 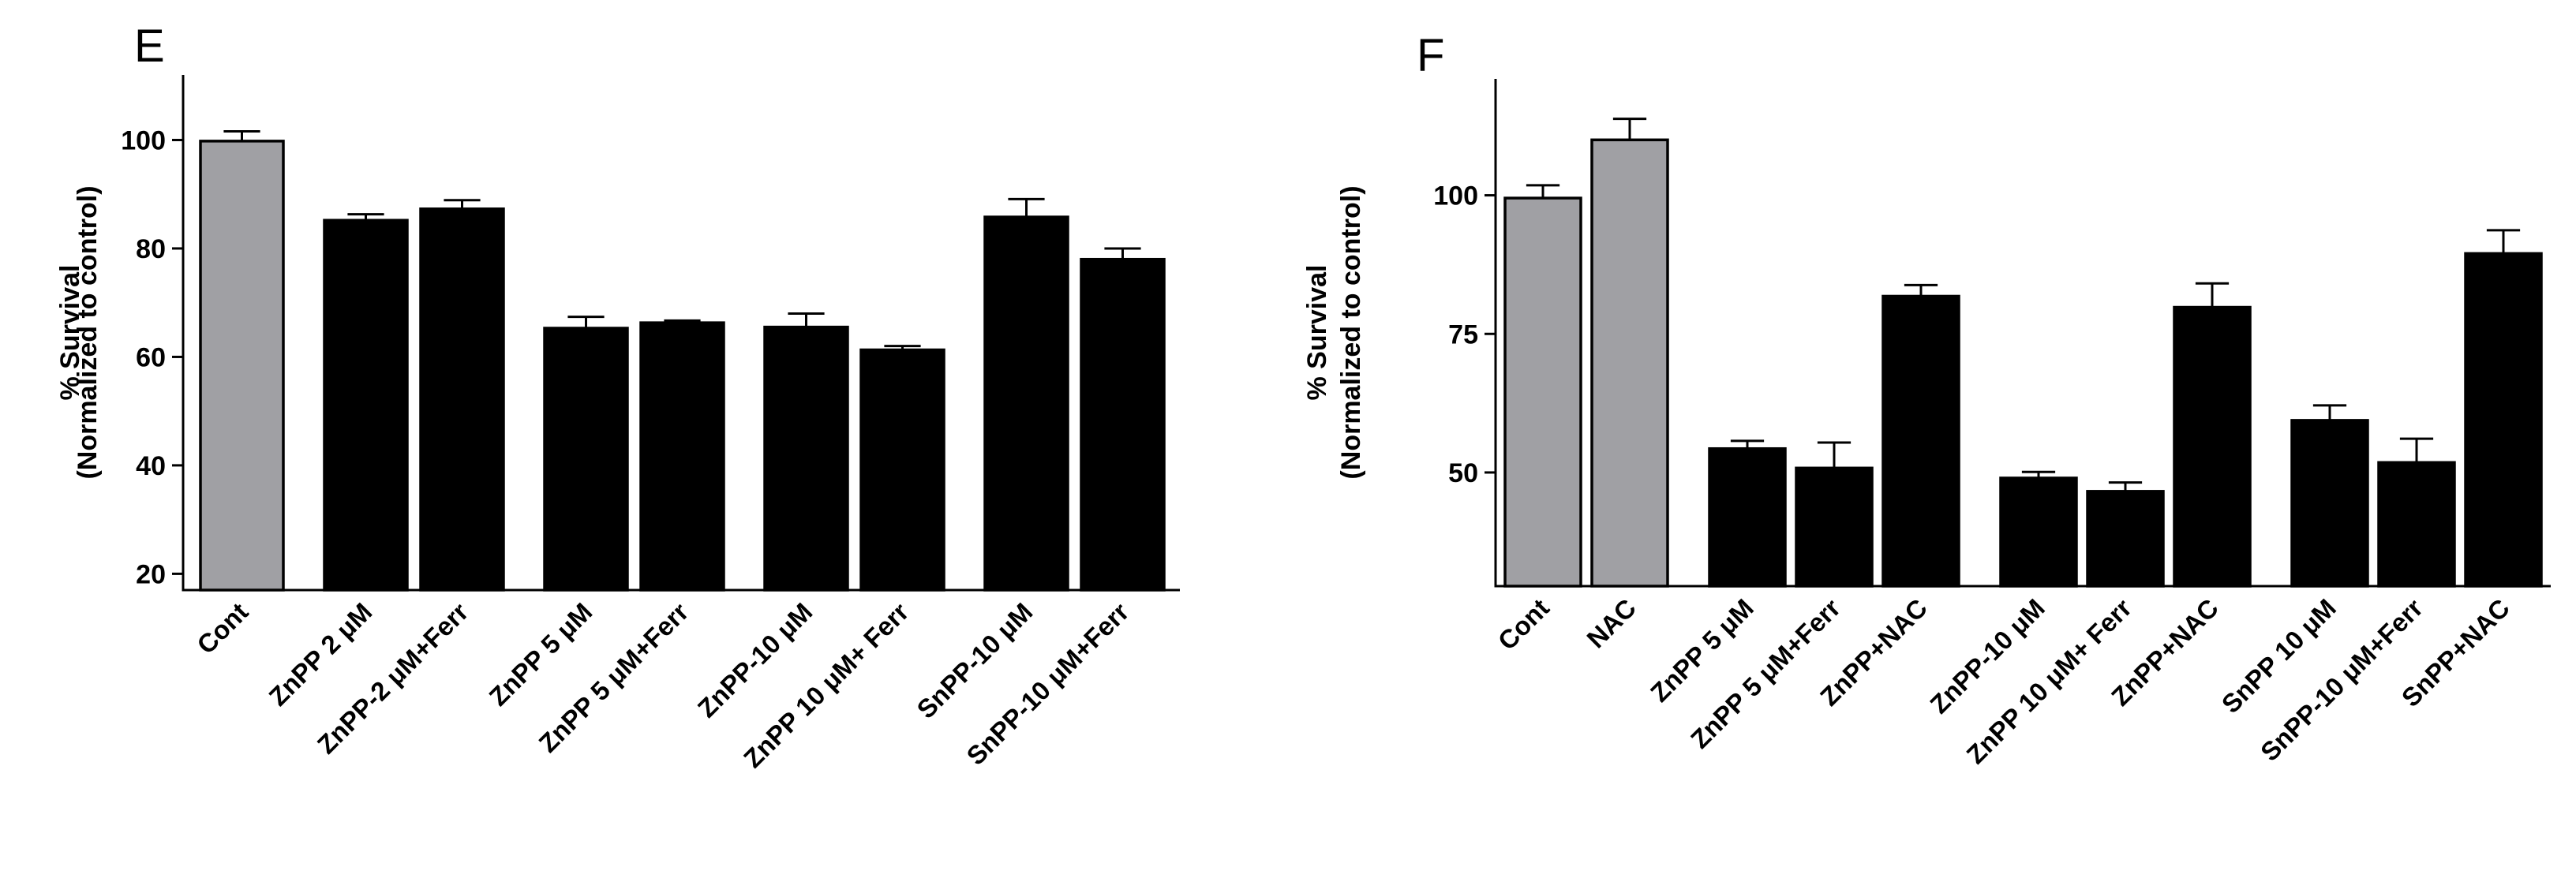 I want to click on x-tick-label: ZnPP 5 μM+Ferr, so click(x=1765, y=673).